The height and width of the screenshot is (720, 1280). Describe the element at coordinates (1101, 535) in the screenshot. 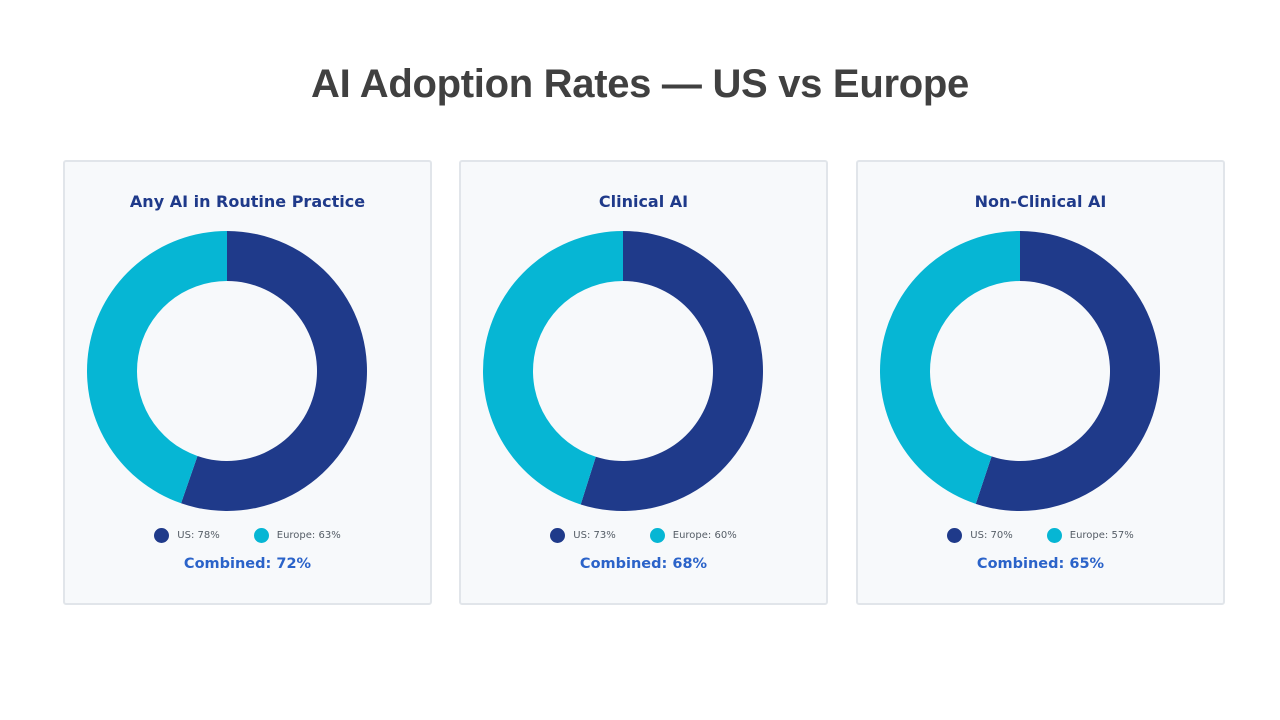

I see `legend-label-europe: Europe: 57%` at that location.